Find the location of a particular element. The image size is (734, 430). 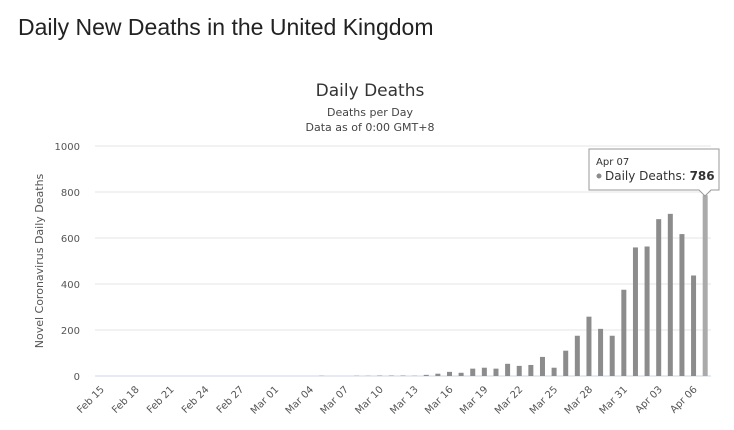

y-tick-label: 600 is located at coordinates (70, 239).